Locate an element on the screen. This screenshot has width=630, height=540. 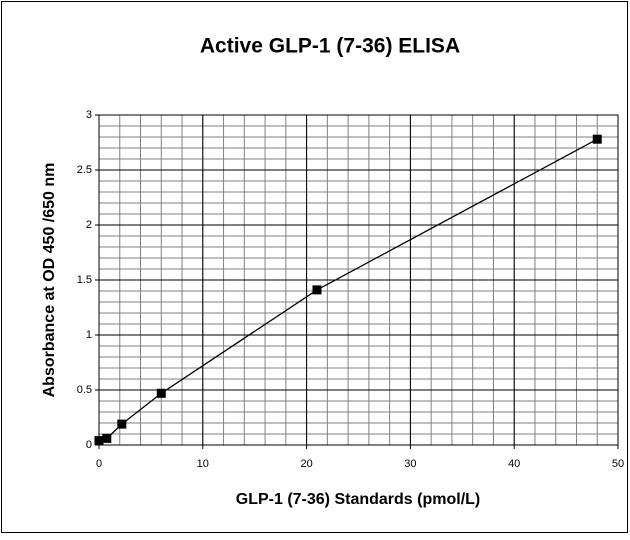
x-tick-label: 40 is located at coordinates (514, 464).